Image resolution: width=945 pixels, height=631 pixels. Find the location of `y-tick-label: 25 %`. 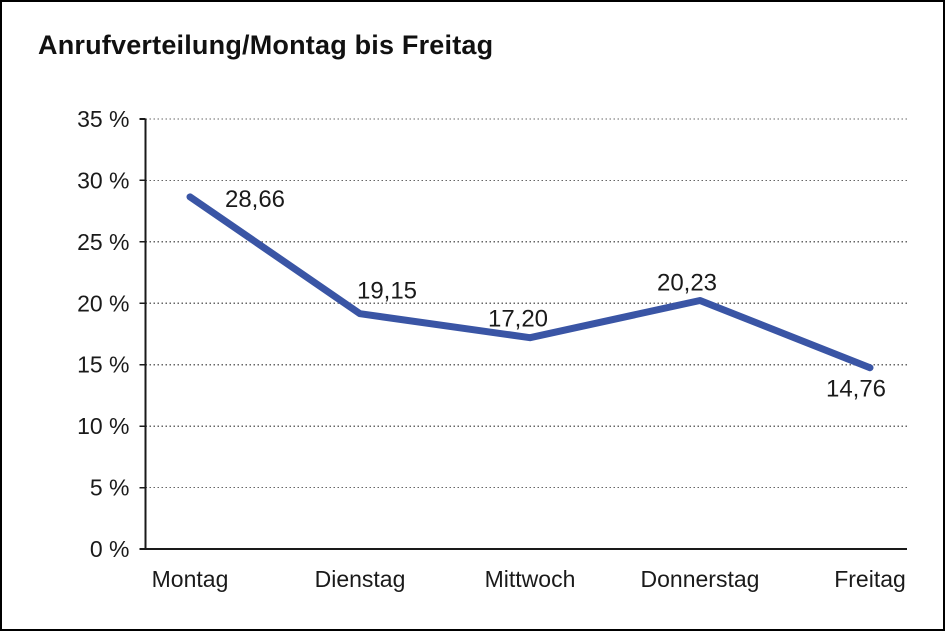

y-tick-label: 25 % is located at coordinates (103, 242).